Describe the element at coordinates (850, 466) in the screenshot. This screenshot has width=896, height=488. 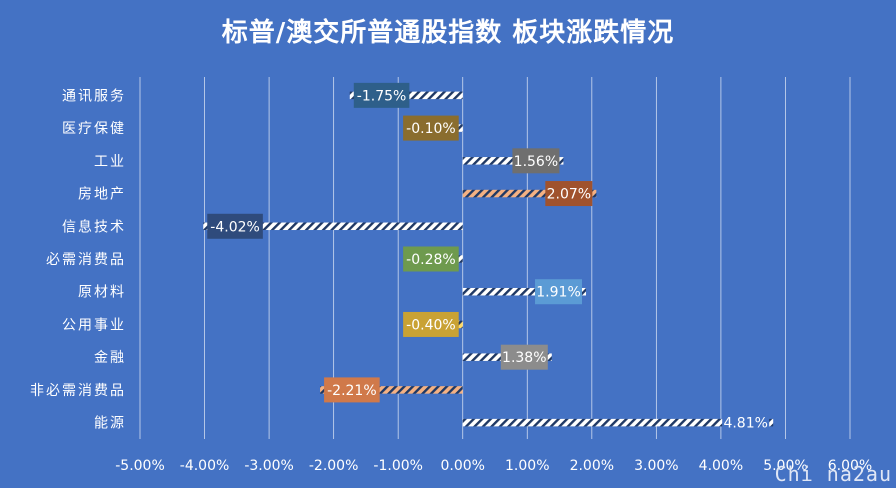
I see `x-tick-label: 6.00%` at that location.